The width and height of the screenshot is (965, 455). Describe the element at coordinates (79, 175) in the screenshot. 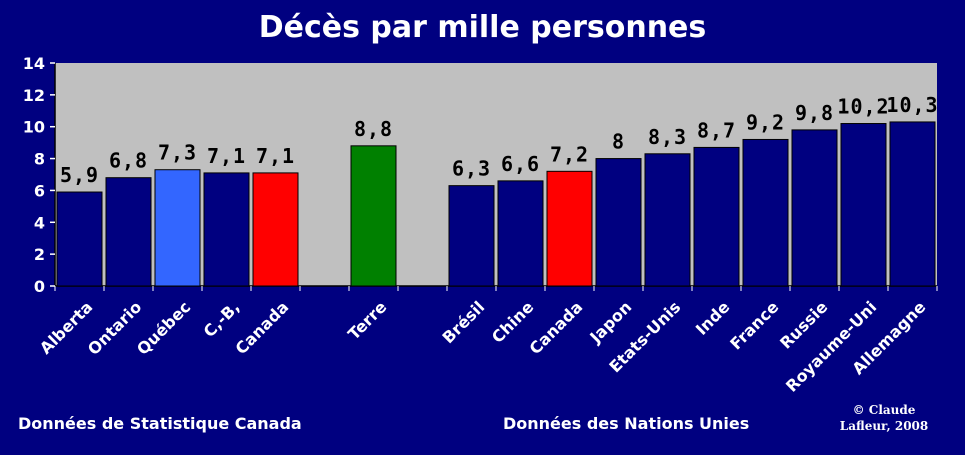

I see `bar-value-label: 5,9` at that location.